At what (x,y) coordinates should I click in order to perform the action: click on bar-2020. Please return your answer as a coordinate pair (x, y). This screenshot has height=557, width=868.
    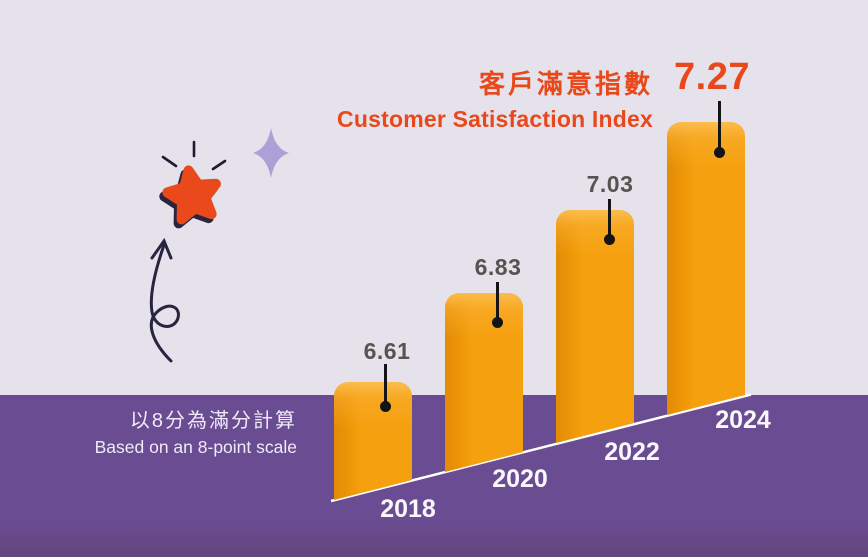
    Looking at the image, I should click on (484, 382).